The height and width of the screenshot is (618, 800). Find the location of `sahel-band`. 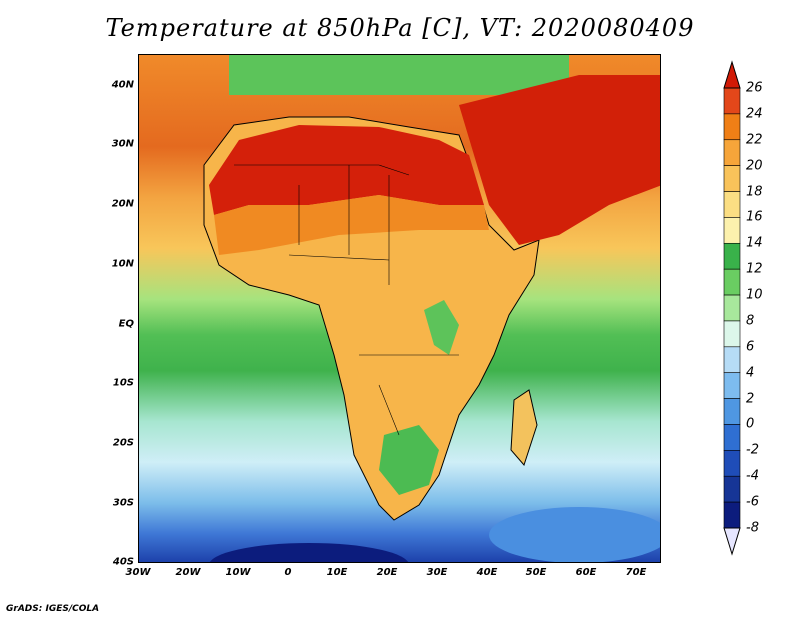

sahel-band is located at coordinates (351, 225).